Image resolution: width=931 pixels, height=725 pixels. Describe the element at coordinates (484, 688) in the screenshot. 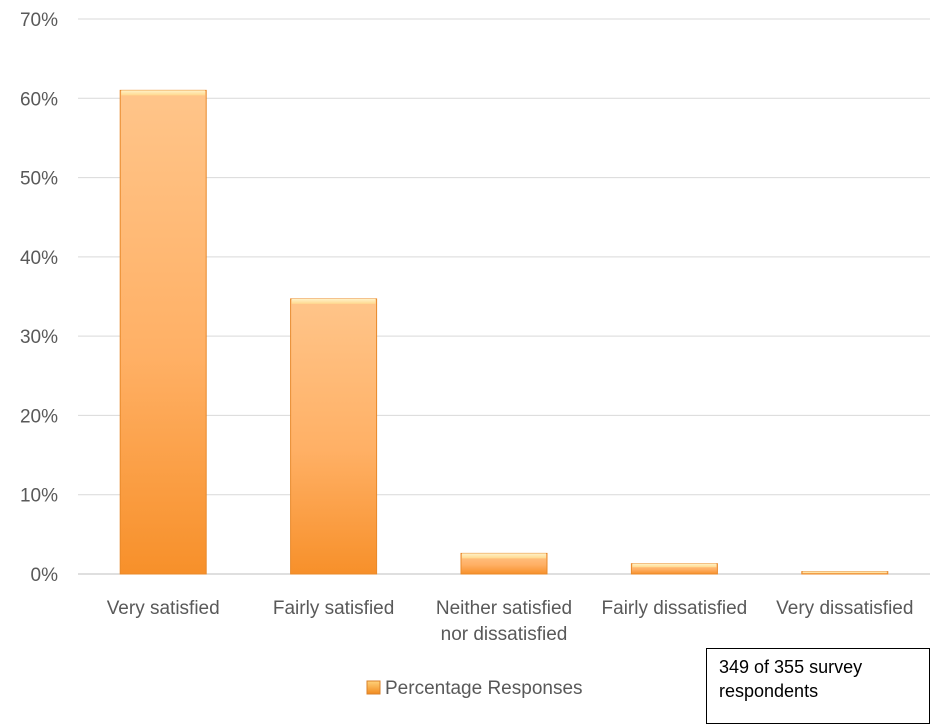

I see `legend-label: Percentage Responses` at that location.